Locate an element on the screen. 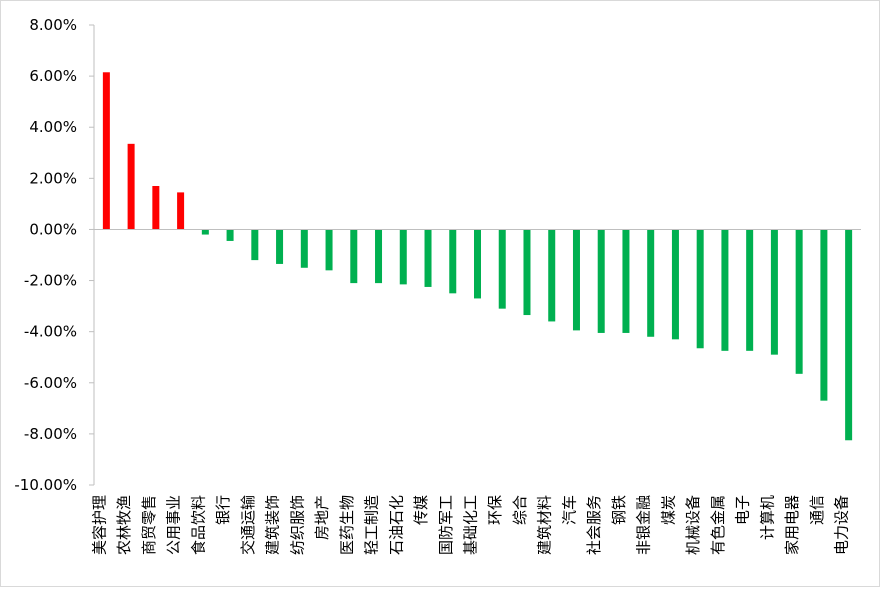 The height and width of the screenshot is (592, 880). x-tick-label: 房地产 is located at coordinates (322, 517).